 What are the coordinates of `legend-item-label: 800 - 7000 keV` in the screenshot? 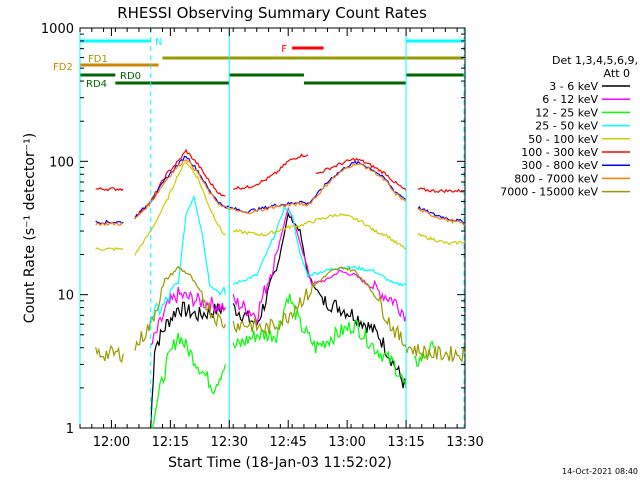 It's located at (556, 178).